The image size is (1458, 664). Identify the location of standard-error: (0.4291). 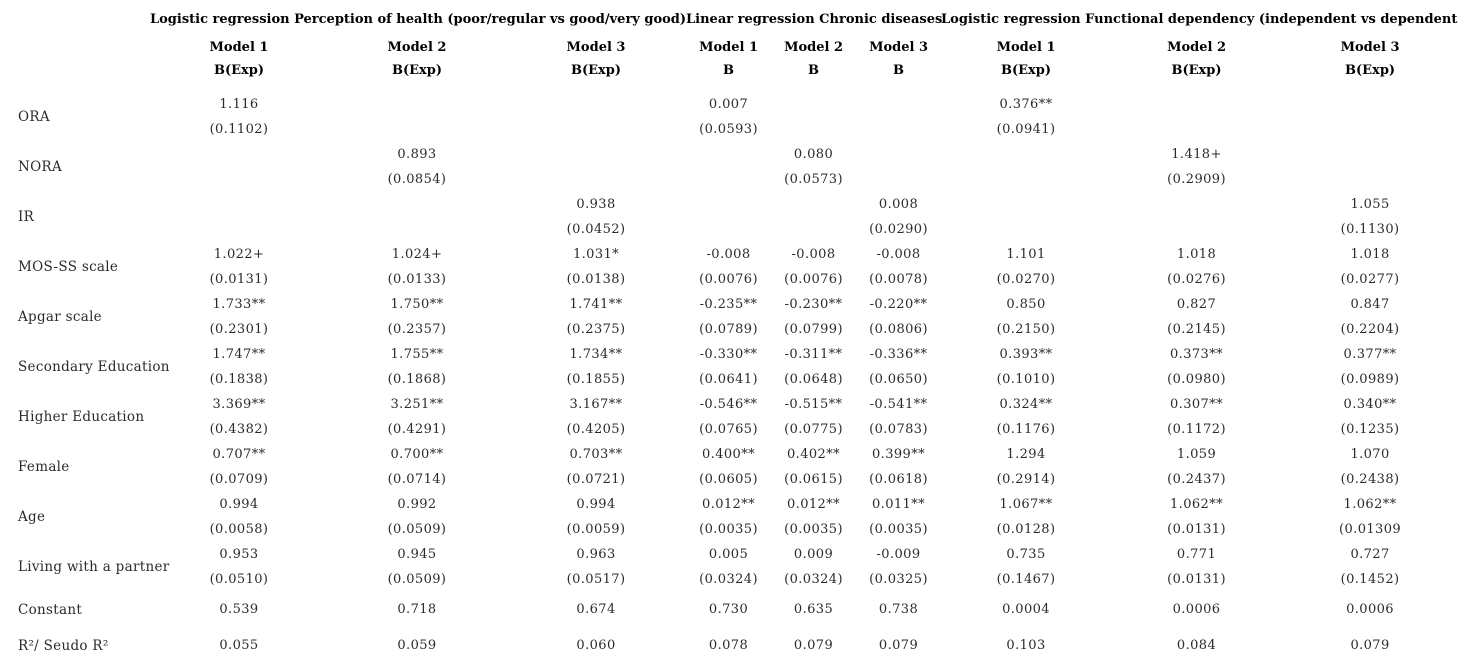
(417, 429).